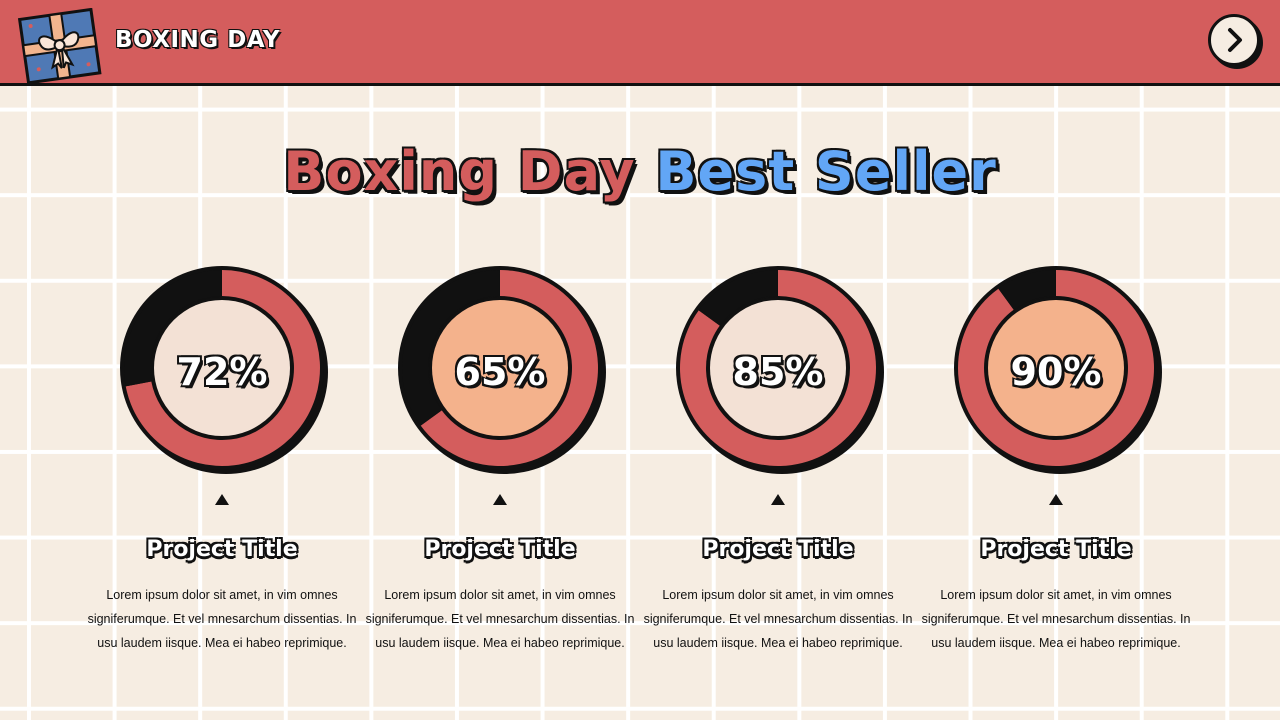 Image resolution: width=1280 pixels, height=720 pixels. I want to click on page-title: Boxing Day Best Seller, so click(640, 171).